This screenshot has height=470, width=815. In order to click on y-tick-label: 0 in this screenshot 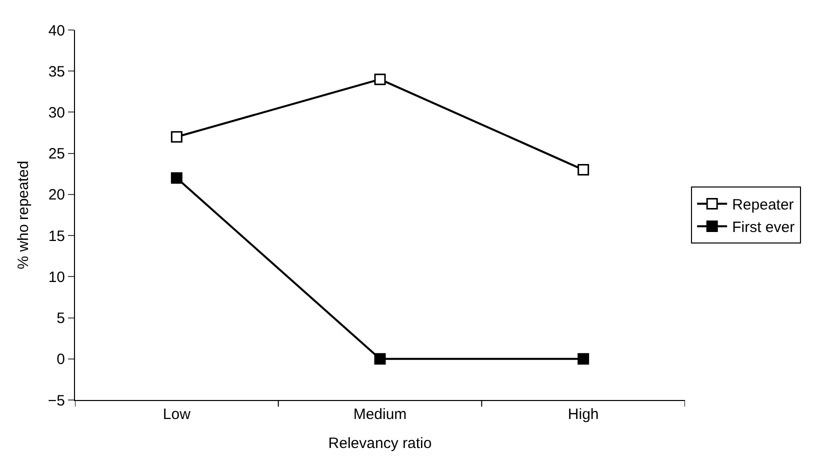, I will do `click(60, 359)`.